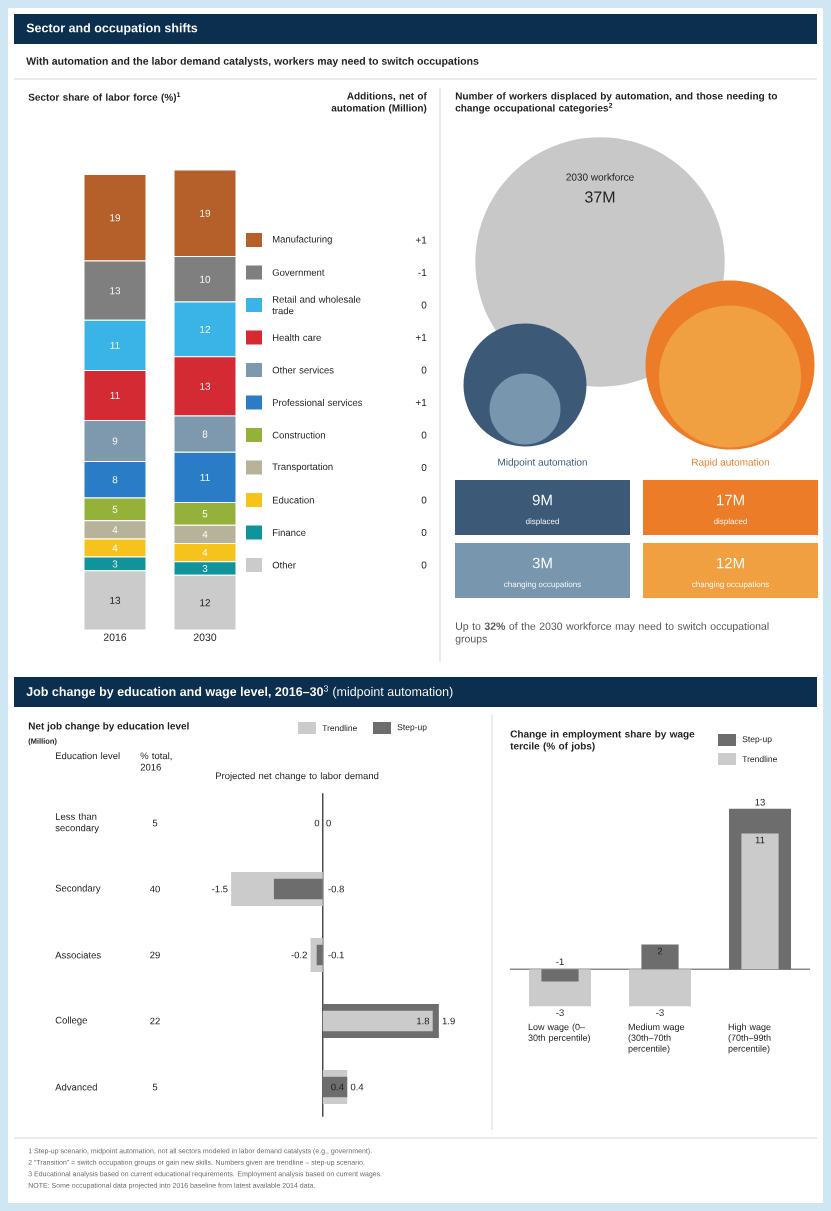  I want to click on data-label: 10, so click(205, 279).